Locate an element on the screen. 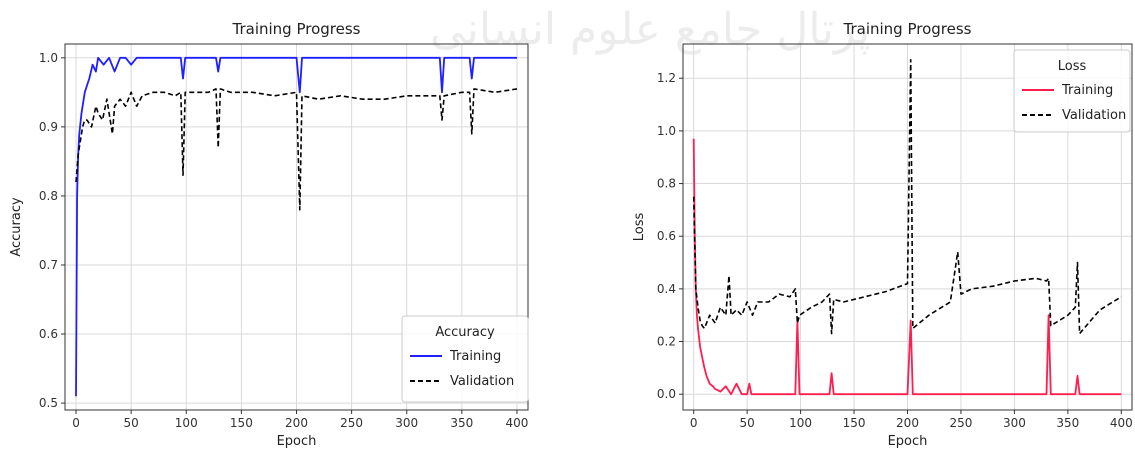 This screenshot has width=1135, height=463. y-tick-label: 0.2 is located at coordinates (666, 342).